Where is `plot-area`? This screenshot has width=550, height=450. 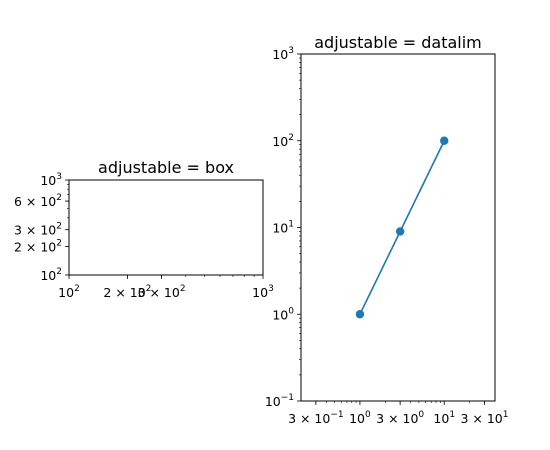 plot-area is located at coordinates (402, 227).